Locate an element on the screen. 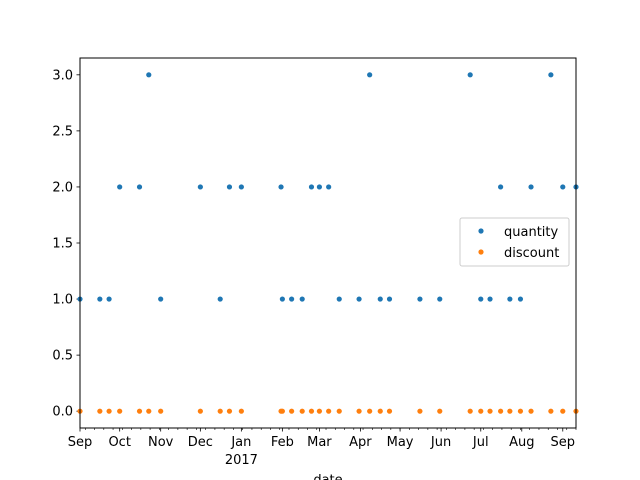 This screenshot has height=480, width=640. series-discount is located at coordinates (328, 411).